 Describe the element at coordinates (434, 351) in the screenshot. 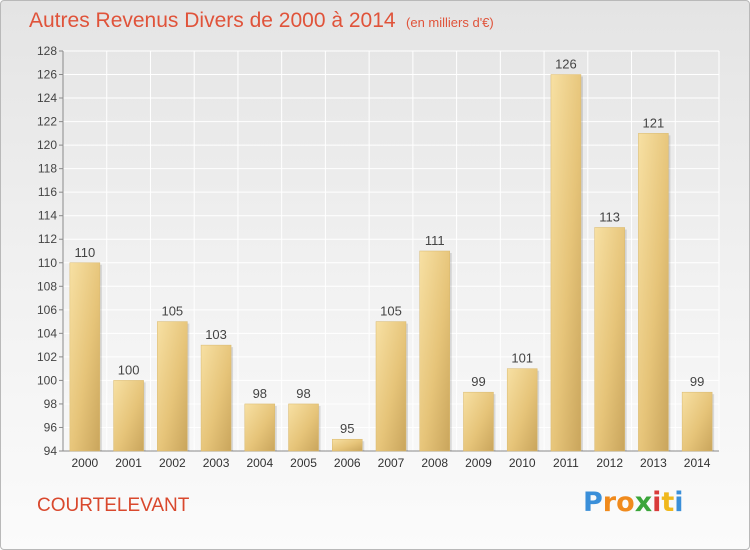

I see `bar-2008` at that location.